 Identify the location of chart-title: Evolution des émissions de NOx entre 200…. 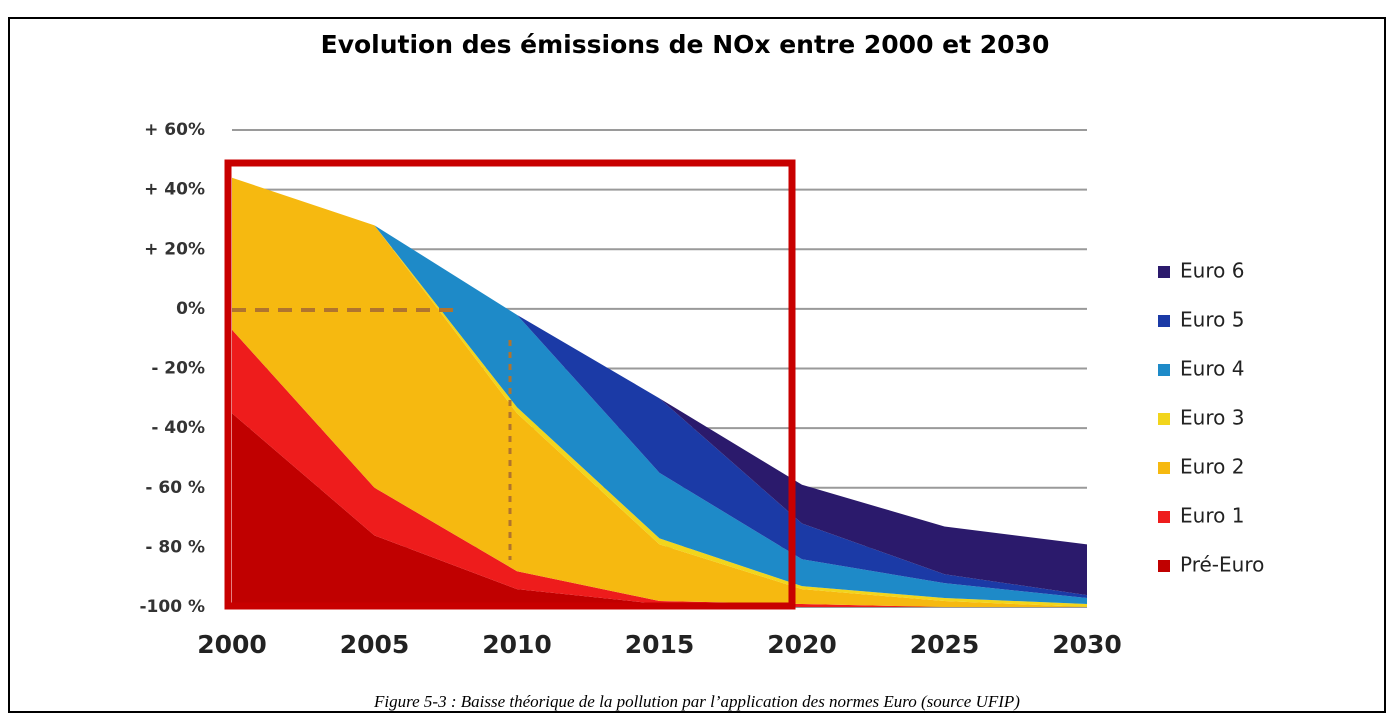
(685, 44).